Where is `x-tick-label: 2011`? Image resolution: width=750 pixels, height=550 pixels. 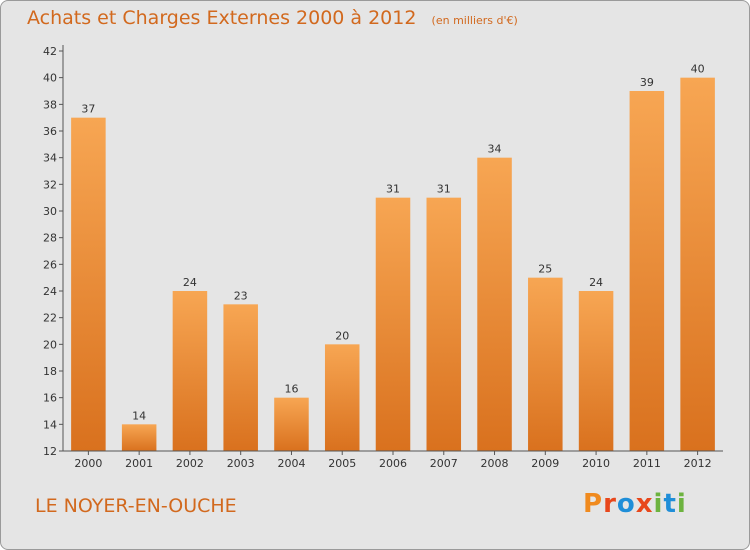 x-tick-label: 2011 is located at coordinates (647, 463).